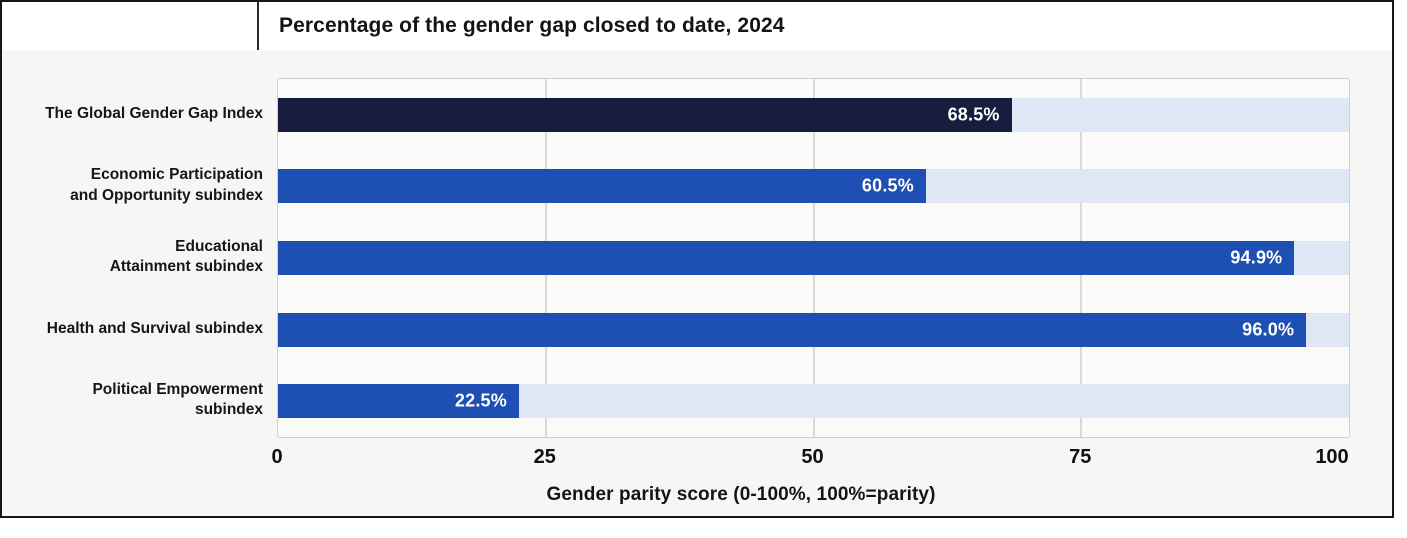 The width and height of the screenshot is (1407, 538). I want to click on bar-value-label: 22.5%, so click(480, 400).